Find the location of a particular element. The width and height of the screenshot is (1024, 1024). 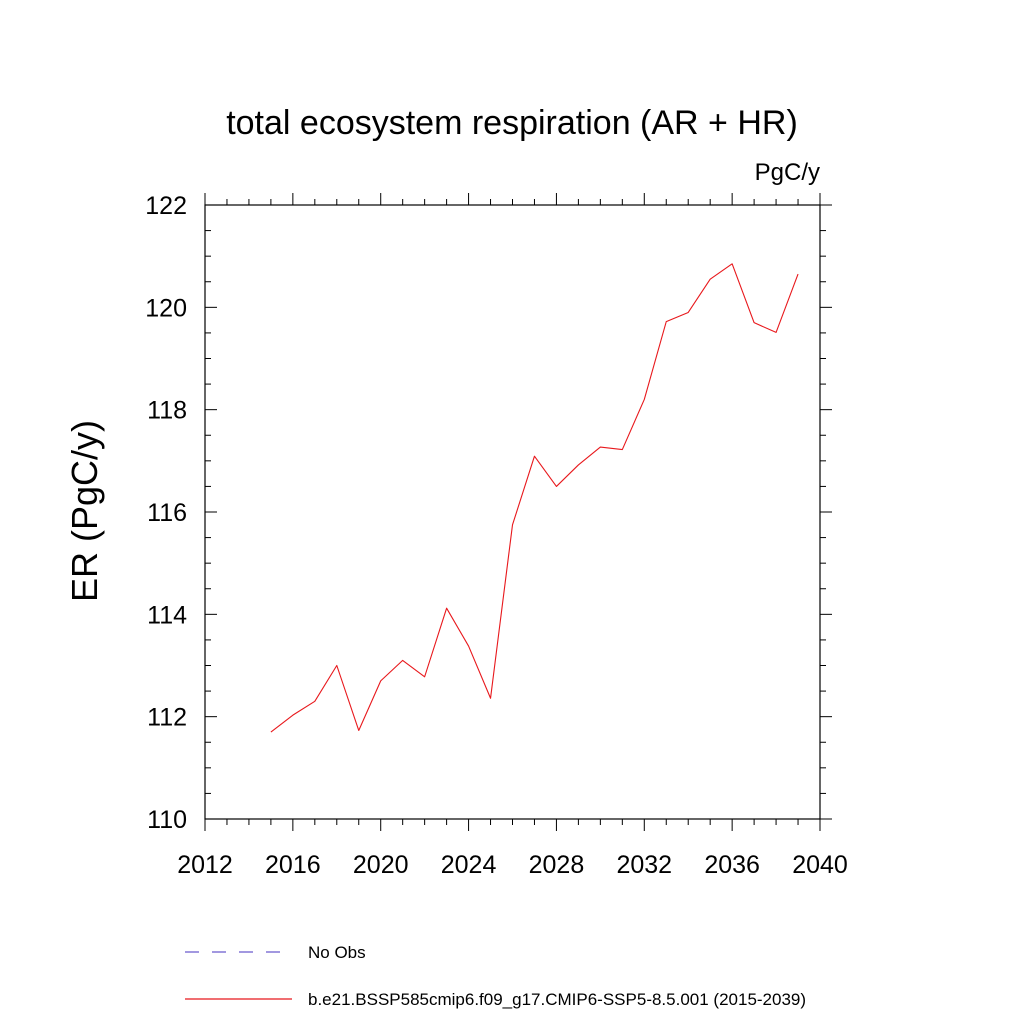

y-tick-label: 122 is located at coordinates (166, 206).